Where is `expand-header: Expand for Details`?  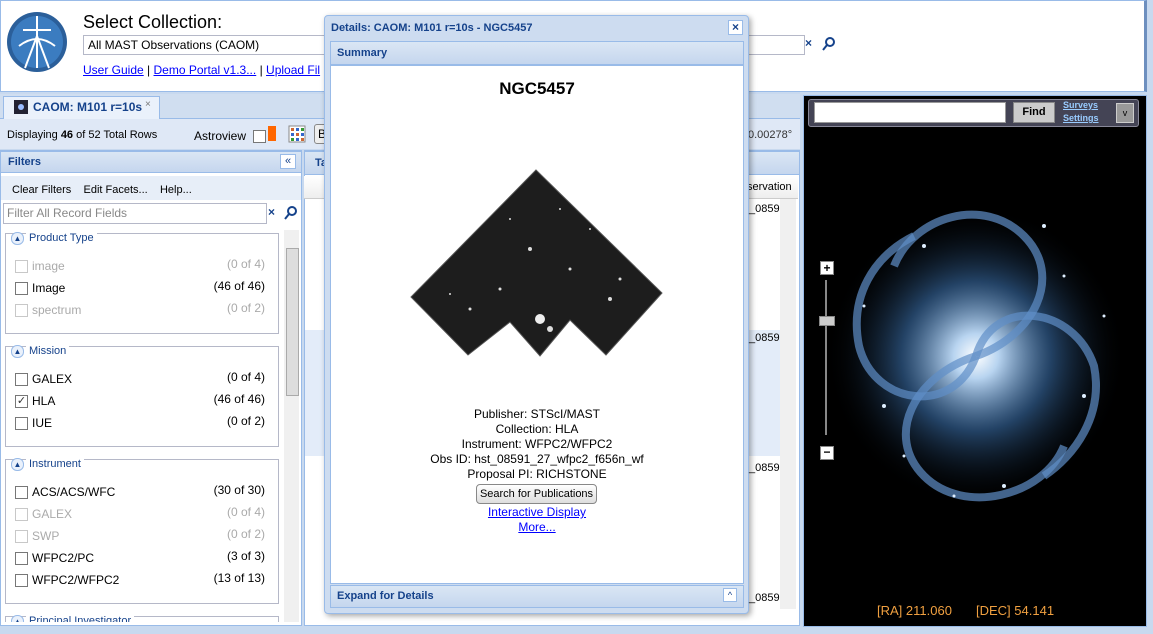 expand-header: Expand for Details is located at coordinates (537, 596).